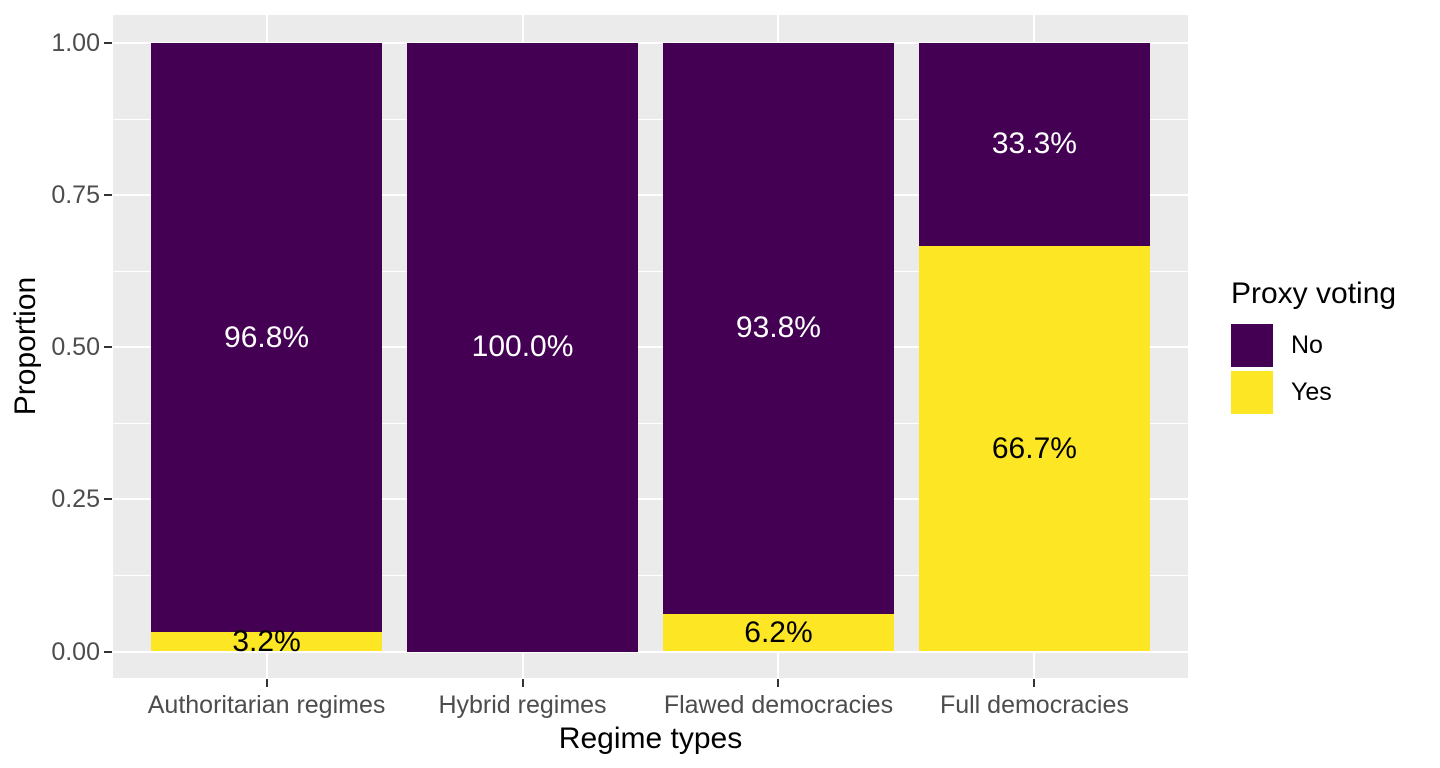  I want to click on x-tick-label: Full democracies, so click(1034, 705).